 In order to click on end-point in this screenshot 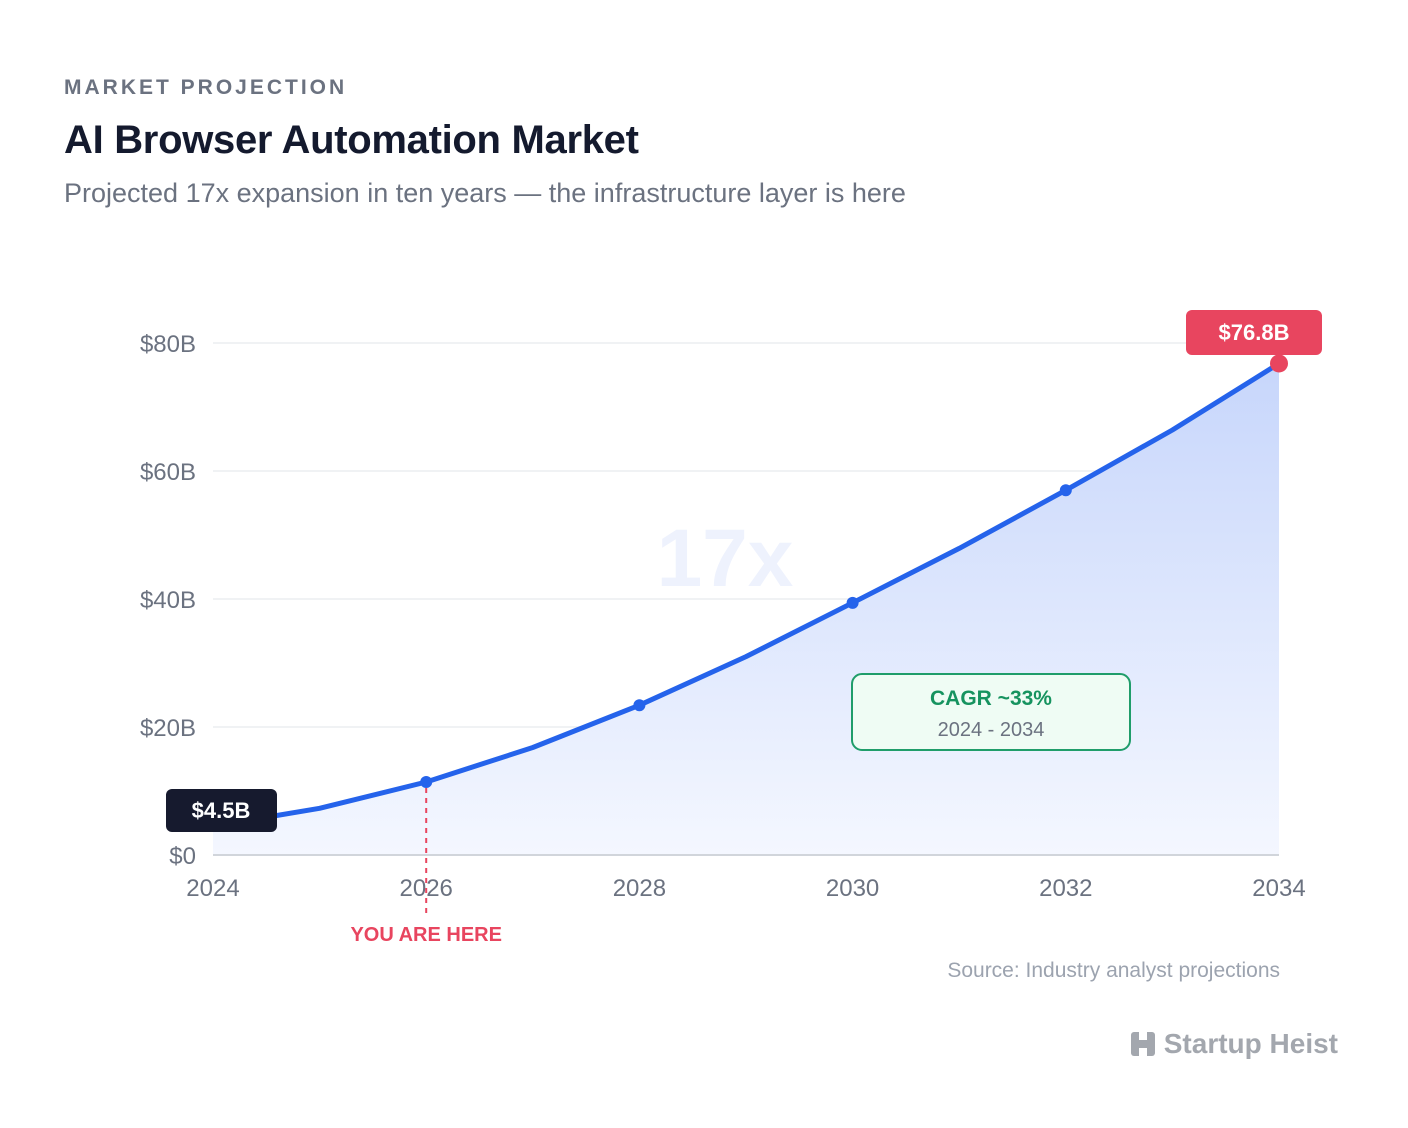, I will do `click(1279, 363)`.